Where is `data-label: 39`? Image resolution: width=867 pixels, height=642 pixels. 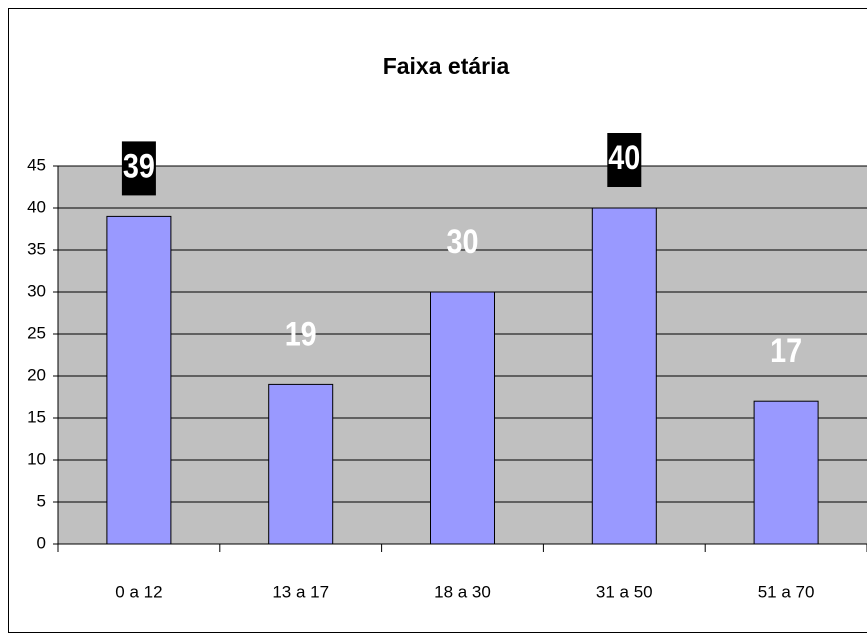
data-label: 39 is located at coordinates (139, 166).